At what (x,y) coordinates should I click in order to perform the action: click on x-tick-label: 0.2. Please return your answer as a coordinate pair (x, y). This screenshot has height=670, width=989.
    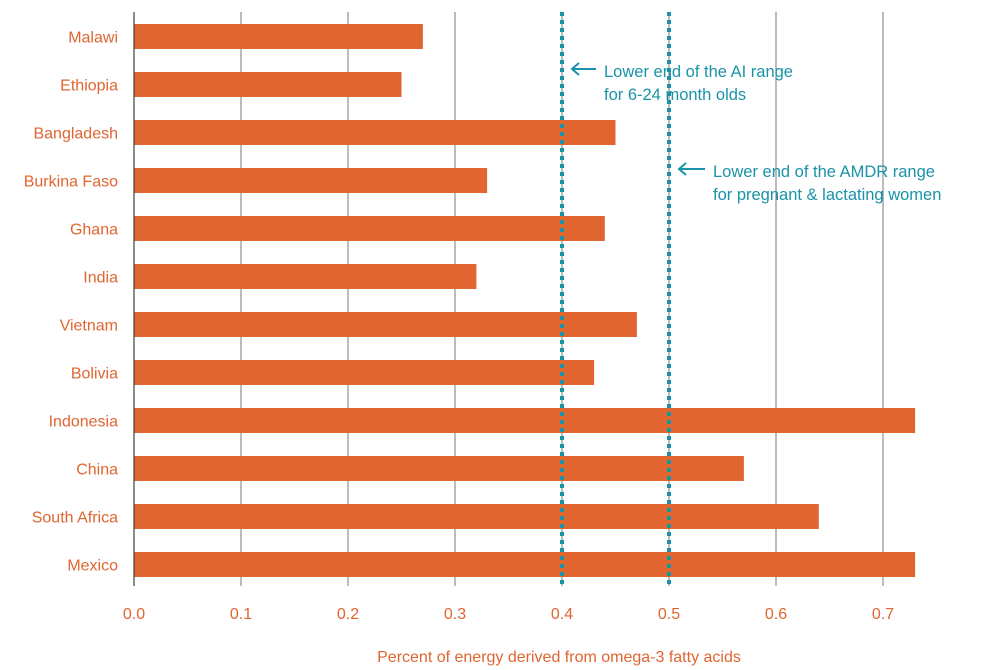
    Looking at the image, I should click on (348, 614).